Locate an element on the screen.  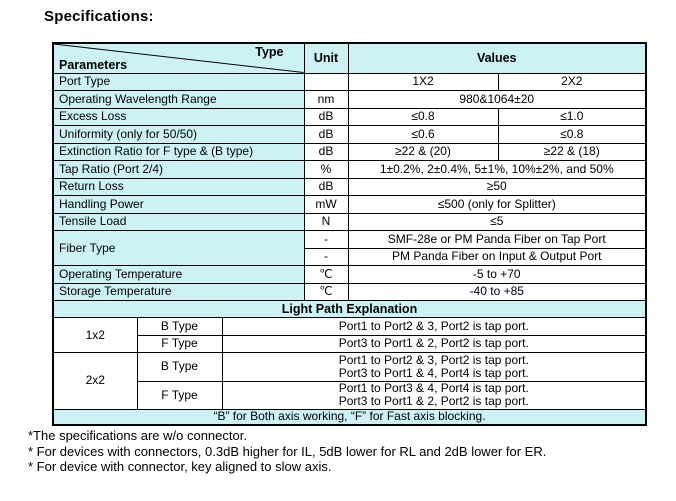
table-row-storage-temp: Storage Temperature ℃ -40 to +85 is located at coordinates (349, 291).